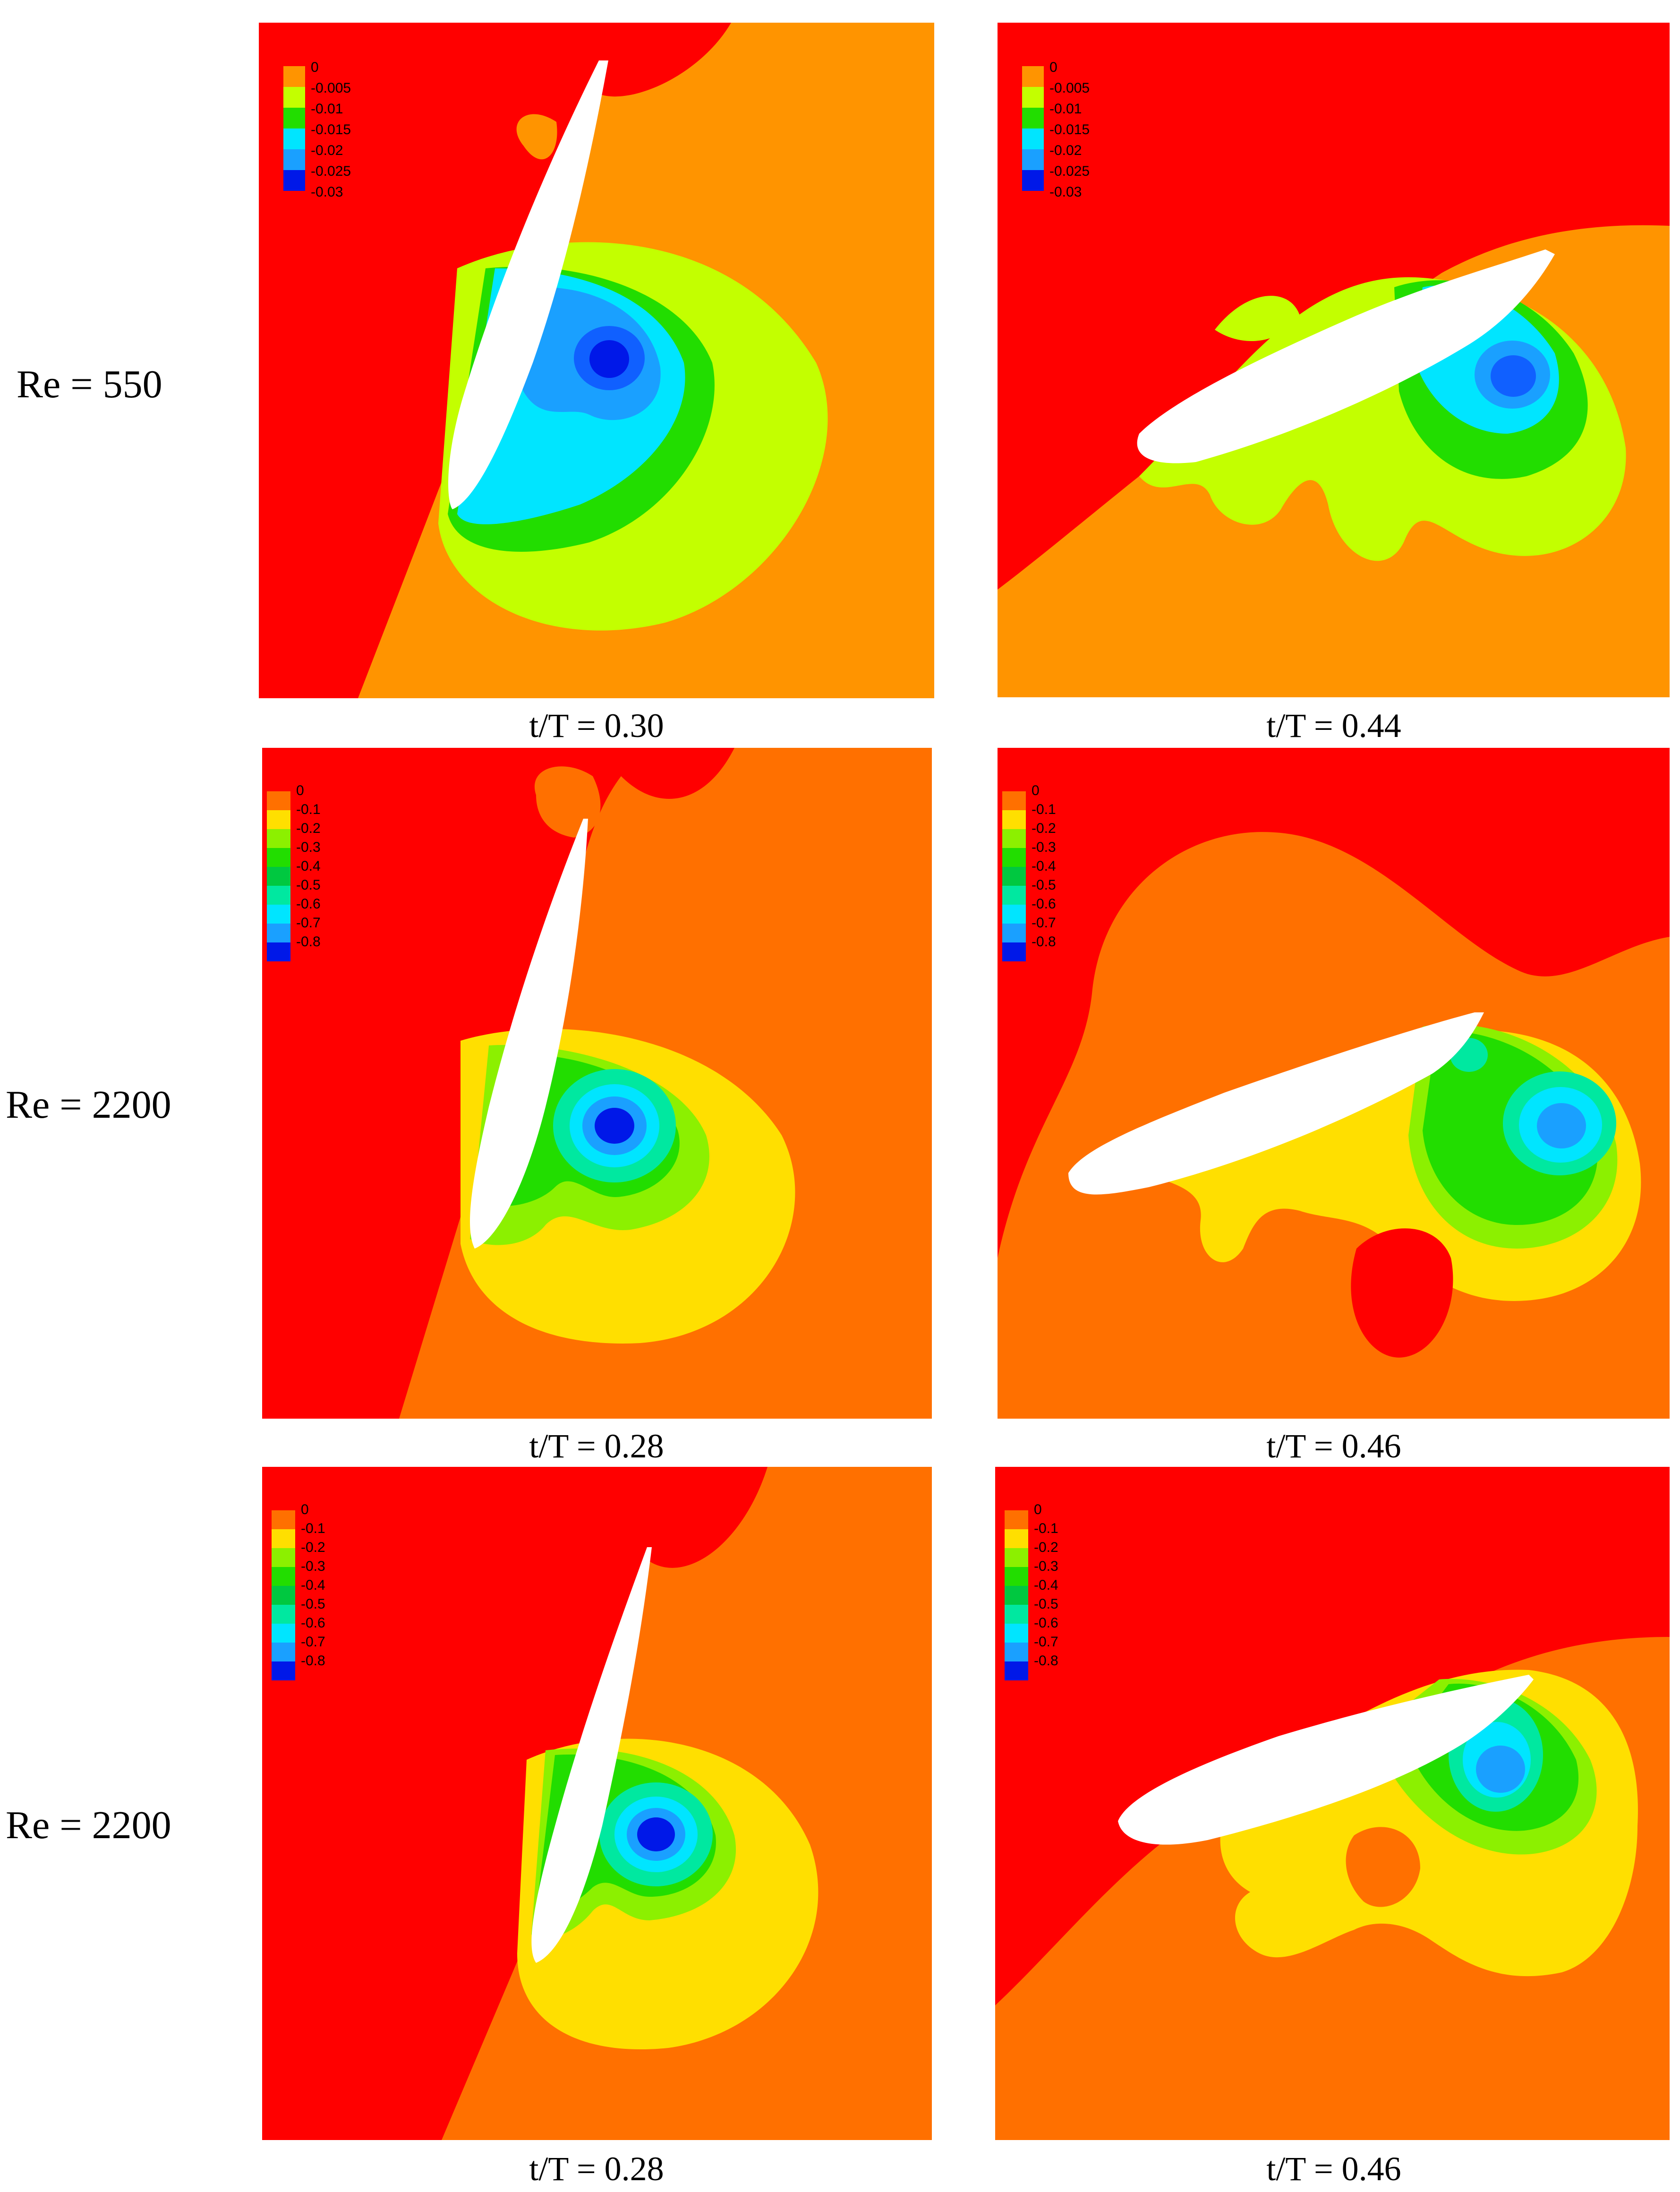 The image size is (1680, 2192). Describe the element at coordinates (88, 1105) in the screenshot. I see `row-label-re2200-a: Re = 2200` at that location.